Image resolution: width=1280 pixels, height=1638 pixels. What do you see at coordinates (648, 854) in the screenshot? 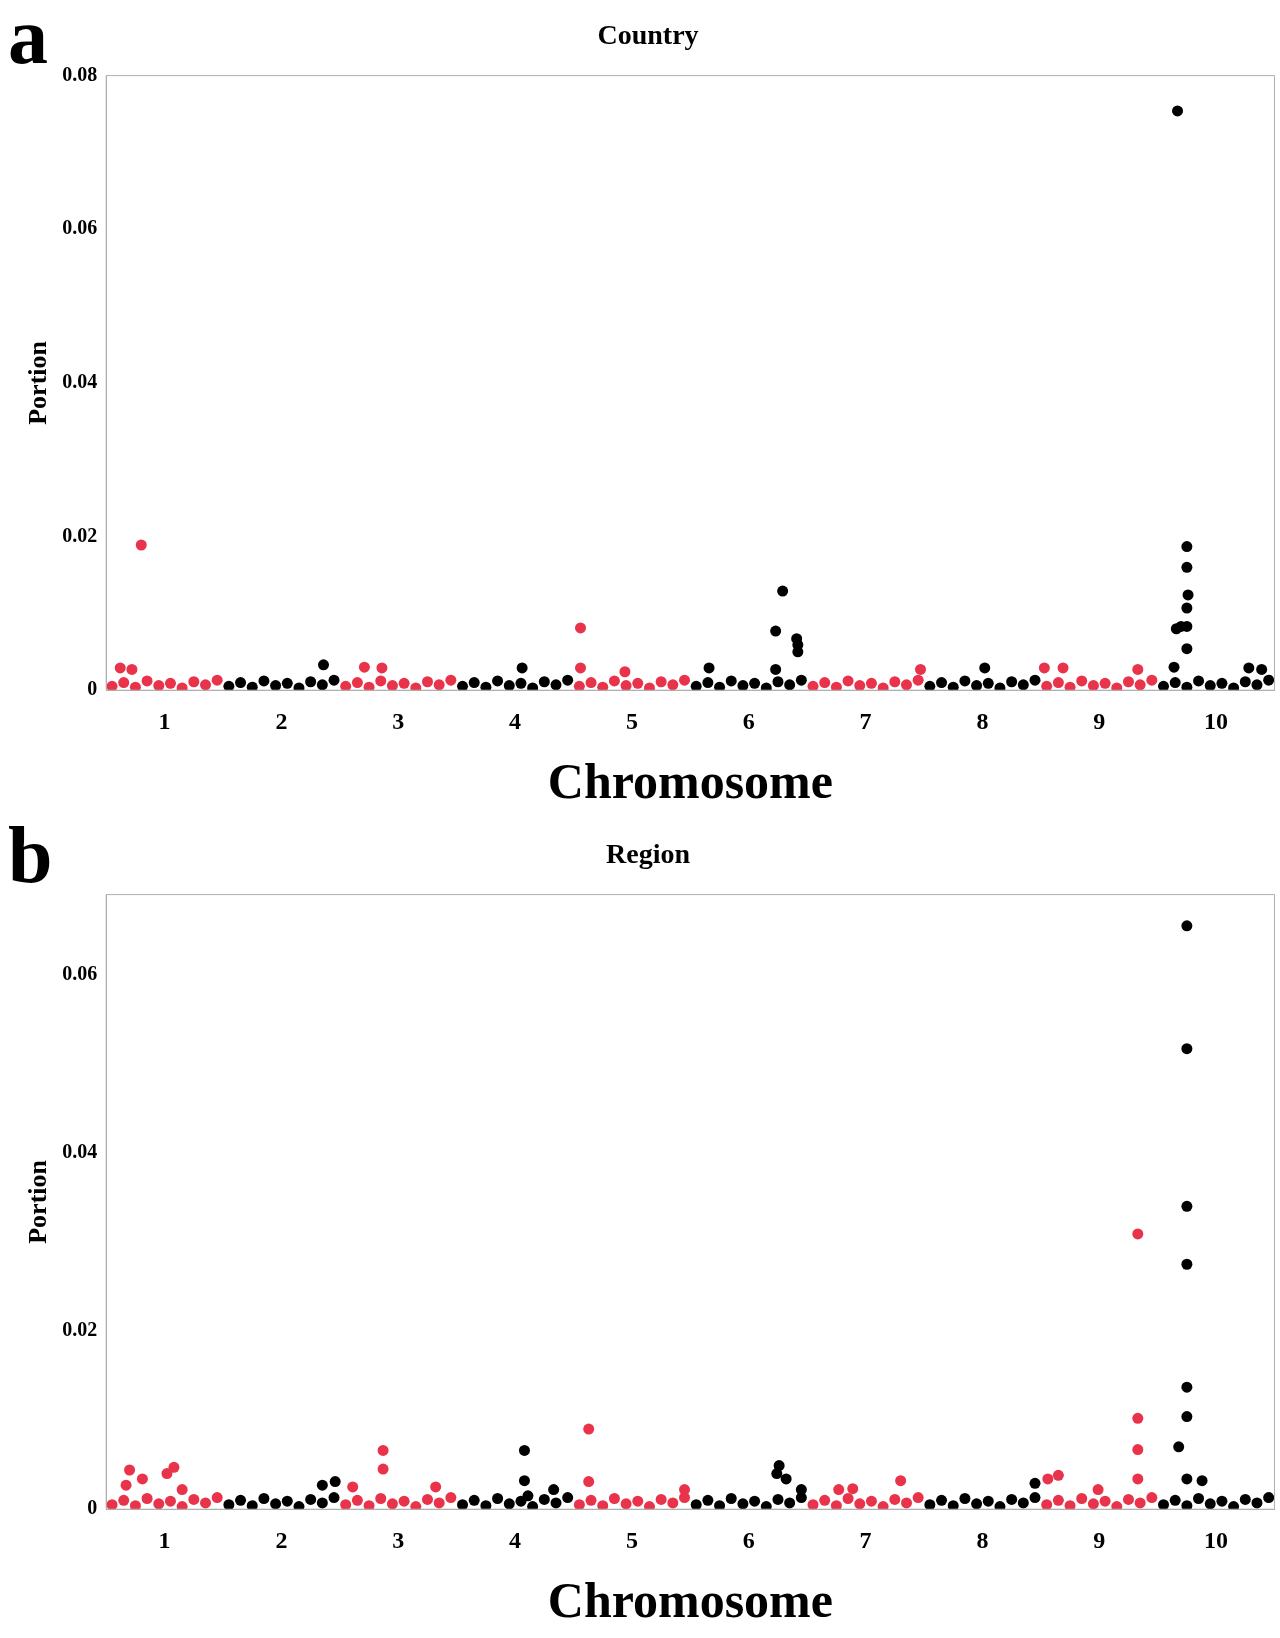
I see `chart-title: Region` at bounding box center [648, 854].